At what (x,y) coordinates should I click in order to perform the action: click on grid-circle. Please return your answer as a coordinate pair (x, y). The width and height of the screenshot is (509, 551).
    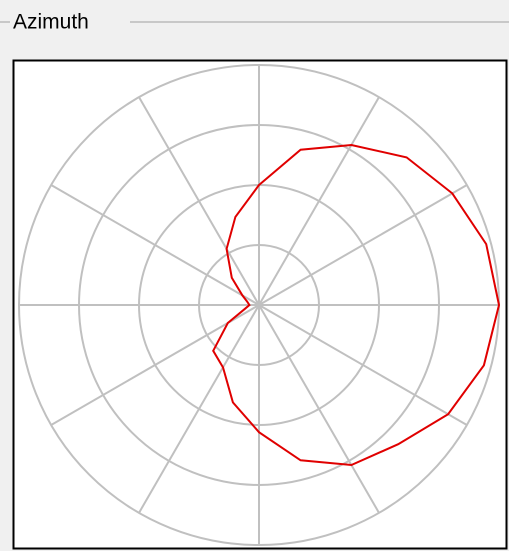
    Looking at the image, I should click on (259, 305).